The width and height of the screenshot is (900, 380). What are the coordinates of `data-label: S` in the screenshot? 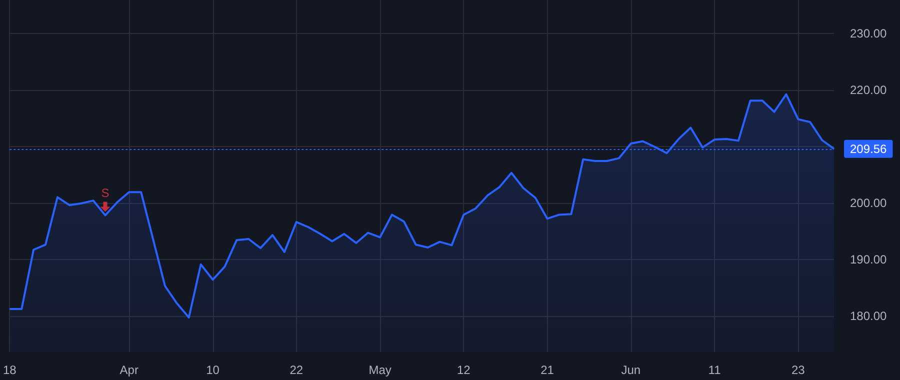 It's located at (105, 193).